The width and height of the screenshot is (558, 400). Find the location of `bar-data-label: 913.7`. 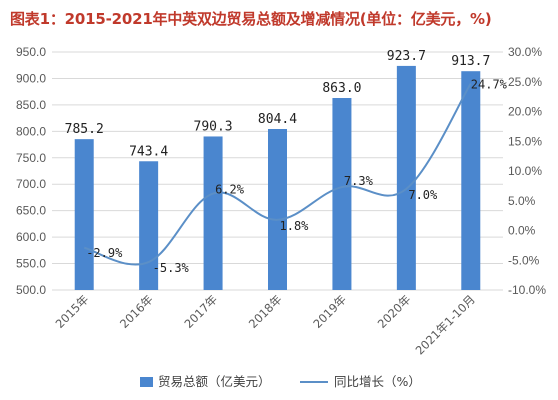

bar-data-label: 913.7 is located at coordinates (470, 61).